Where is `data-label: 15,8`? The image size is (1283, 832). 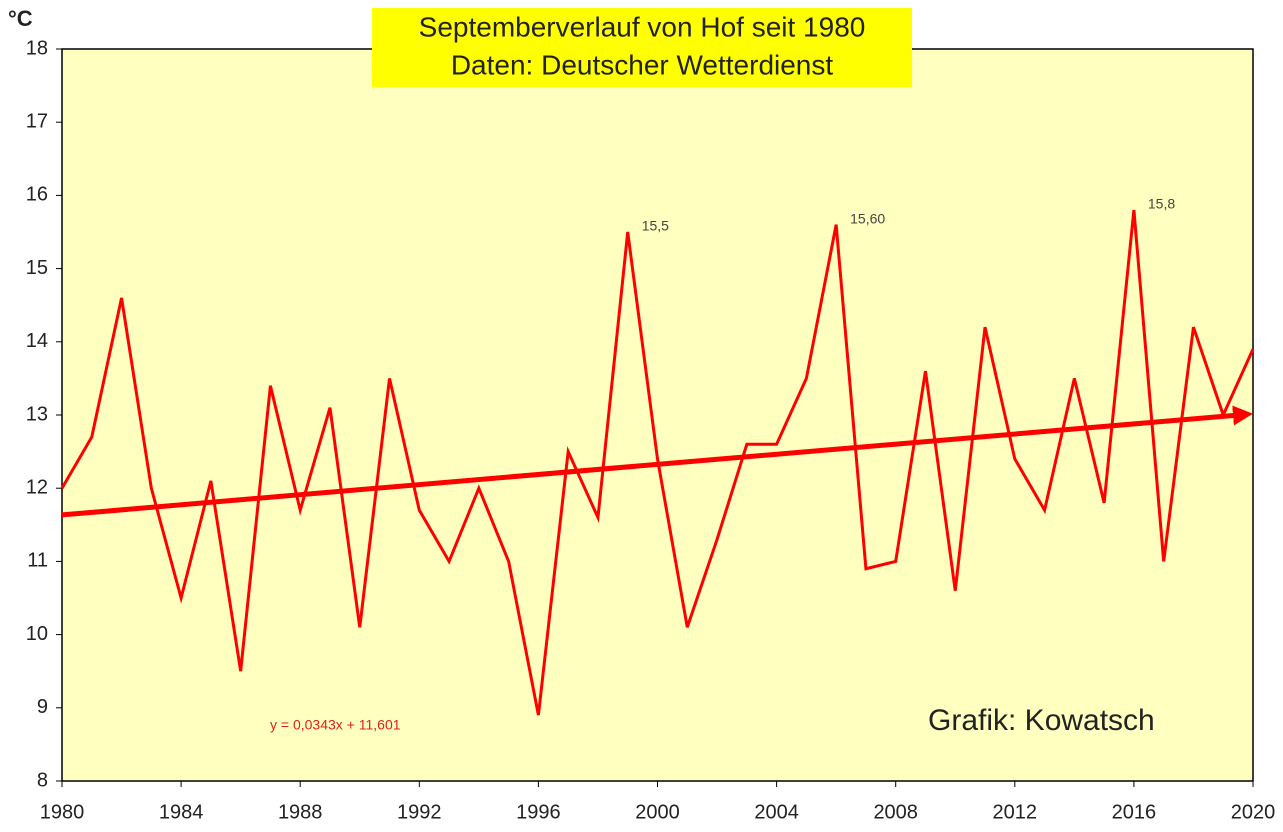 data-label: 15,8 is located at coordinates (1161, 204).